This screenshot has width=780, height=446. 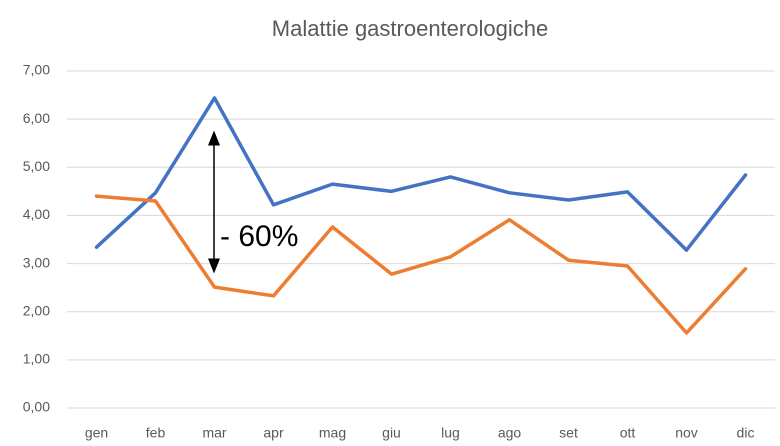 I want to click on x-tick-label: set, so click(x=568, y=433).